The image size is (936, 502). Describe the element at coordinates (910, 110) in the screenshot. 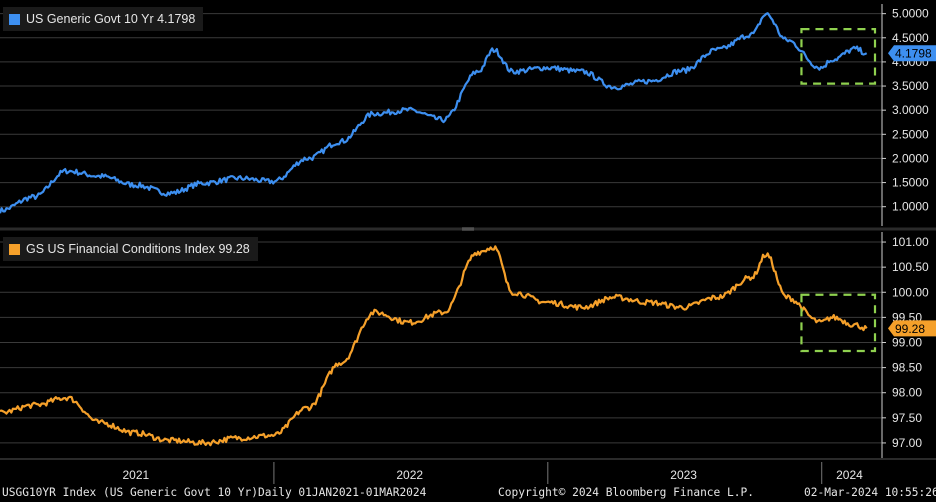

I see `yield-tick-label: 3.0000` at that location.